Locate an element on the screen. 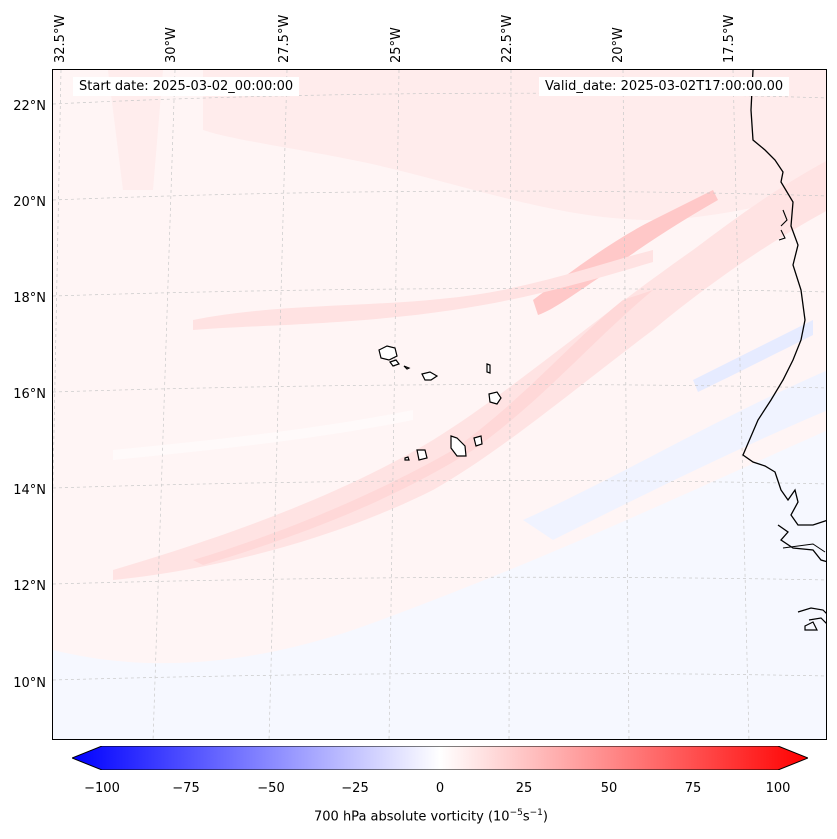  latitude-label: 10°N is located at coordinates (29, 683).